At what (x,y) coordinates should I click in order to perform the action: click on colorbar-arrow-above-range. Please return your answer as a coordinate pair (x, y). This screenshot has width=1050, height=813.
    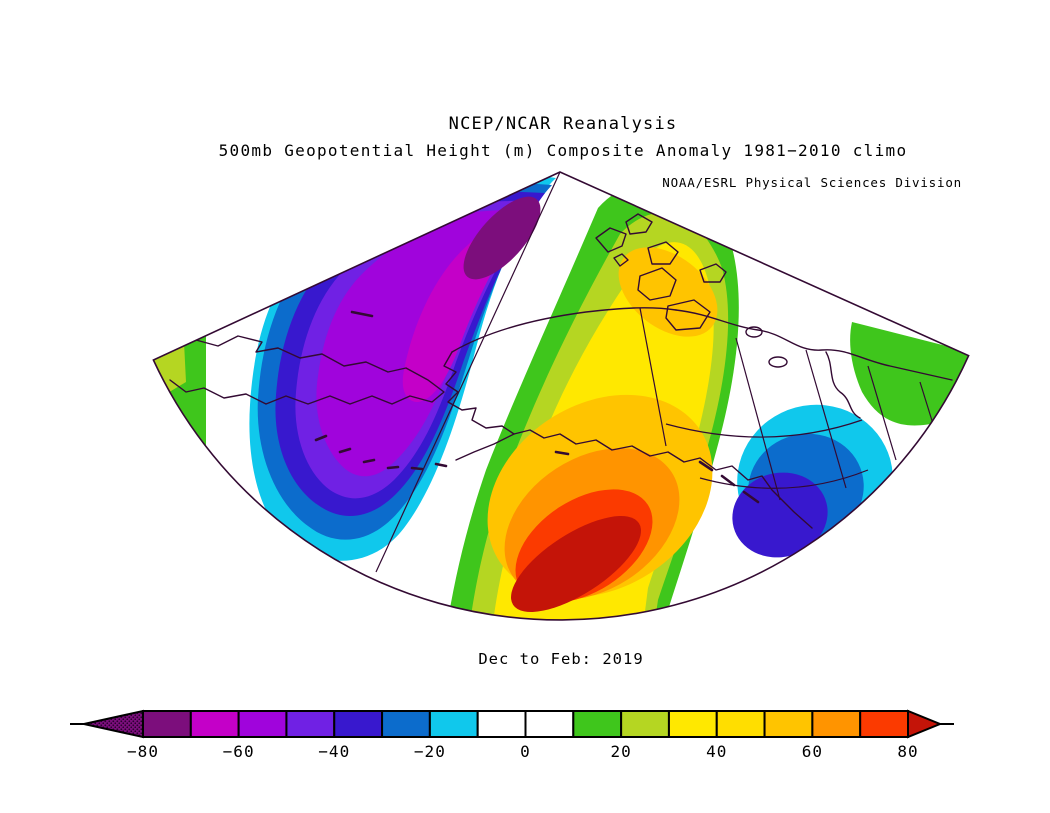
    Looking at the image, I should click on (925, 724).